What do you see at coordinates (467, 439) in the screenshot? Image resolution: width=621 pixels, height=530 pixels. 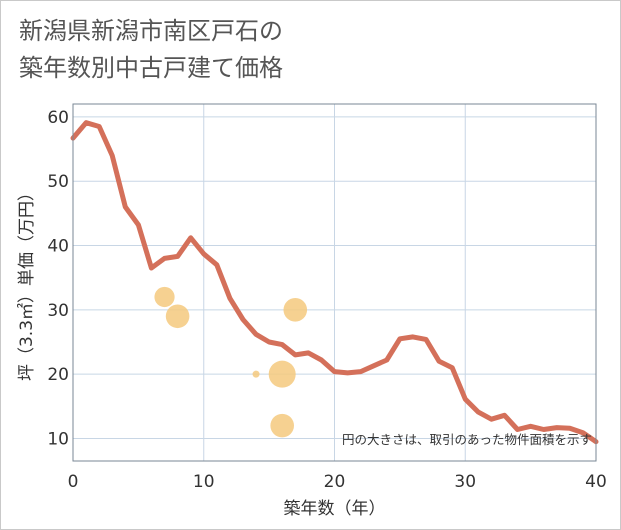 I see `size-note: 円の大きさは、取引のあった物件面積を示す` at bounding box center [467, 439].